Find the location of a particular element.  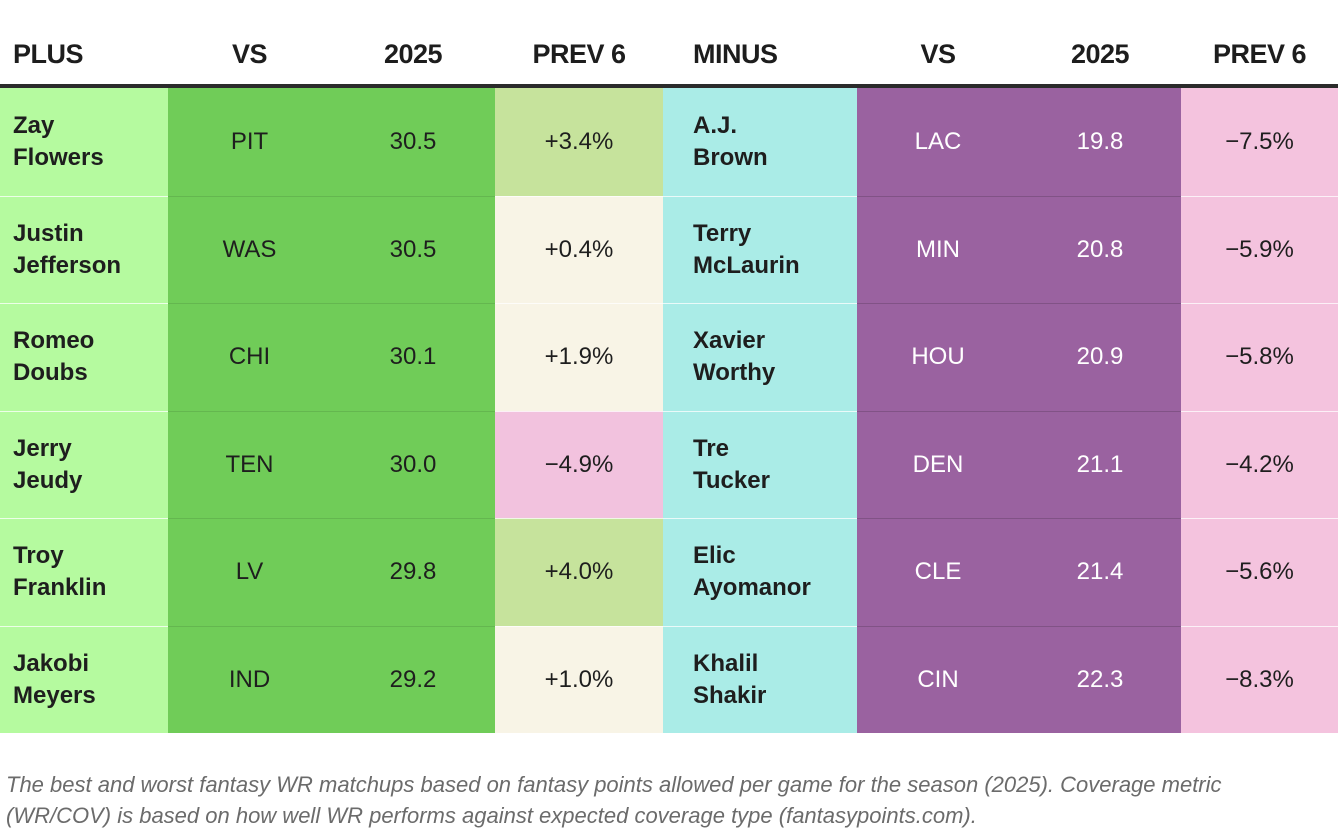

table-header-row: PLUS VS 2025 PREV 6 MINUS VS 2025 PREV 6 is located at coordinates (669, 44).